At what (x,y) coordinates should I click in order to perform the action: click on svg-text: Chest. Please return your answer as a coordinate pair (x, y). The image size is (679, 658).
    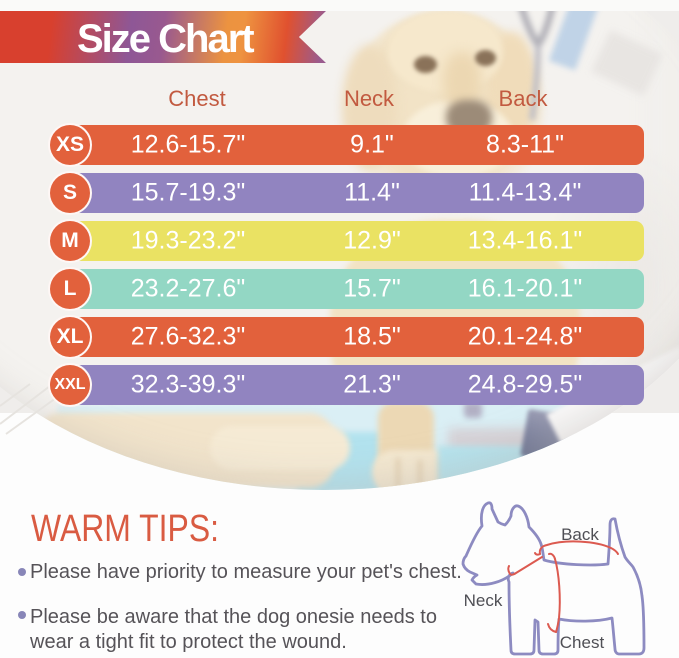
    Looking at the image, I should click on (582, 642).